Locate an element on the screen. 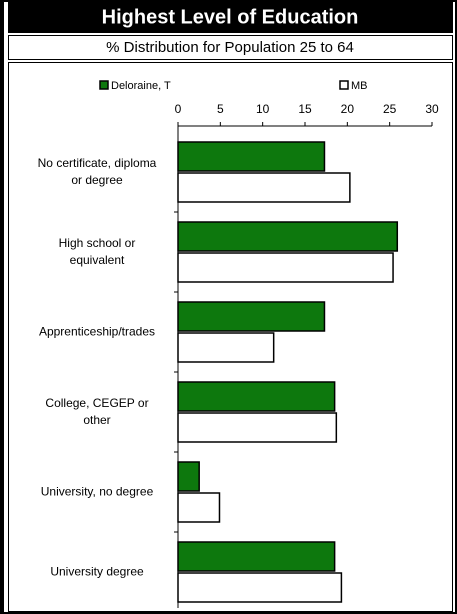 Image resolution: width=457 pixels, height=614 pixels. y-tick-label: High school or equivalent is located at coordinates (97, 251).